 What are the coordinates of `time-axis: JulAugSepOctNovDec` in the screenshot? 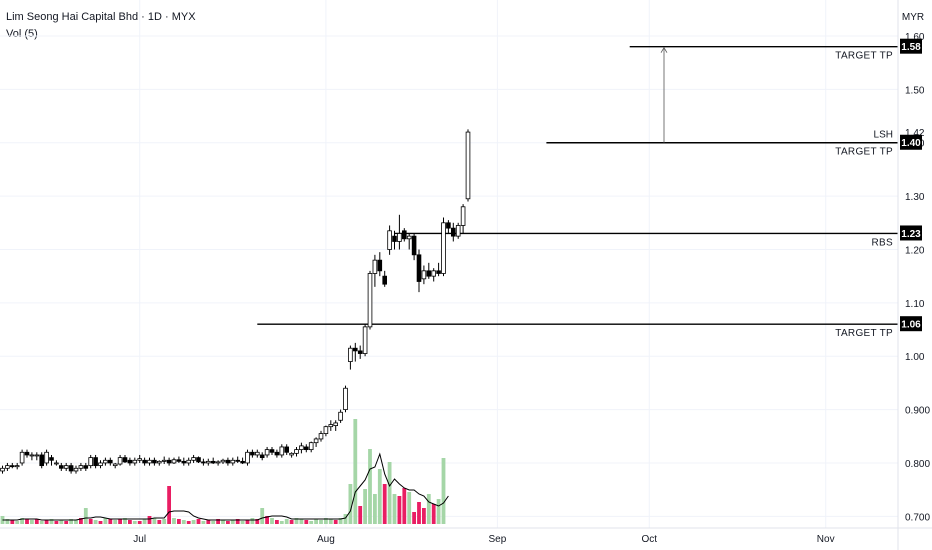 It's located at (466, 536).